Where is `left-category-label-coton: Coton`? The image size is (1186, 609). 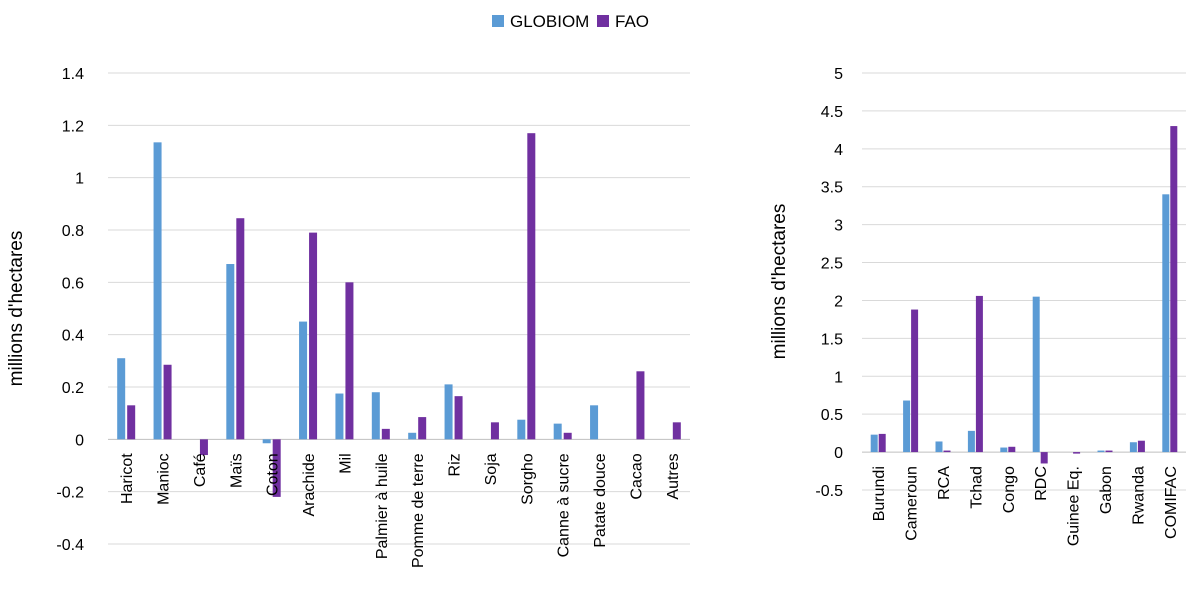 left-category-label-coton: Coton is located at coordinates (273, 474).